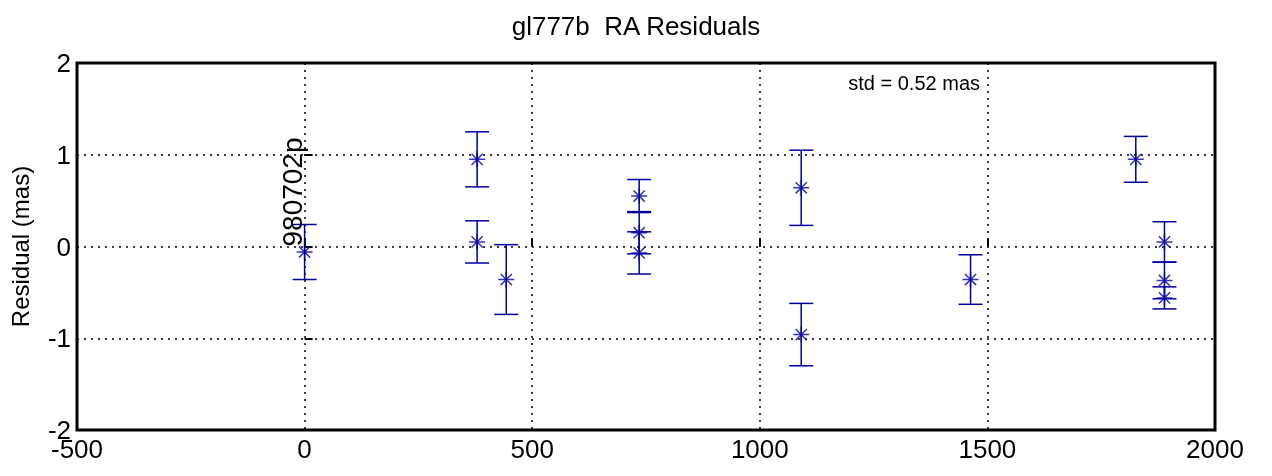 This screenshot has width=1272, height=476. I want to click on x-tick-label: 1000, so click(759, 449).